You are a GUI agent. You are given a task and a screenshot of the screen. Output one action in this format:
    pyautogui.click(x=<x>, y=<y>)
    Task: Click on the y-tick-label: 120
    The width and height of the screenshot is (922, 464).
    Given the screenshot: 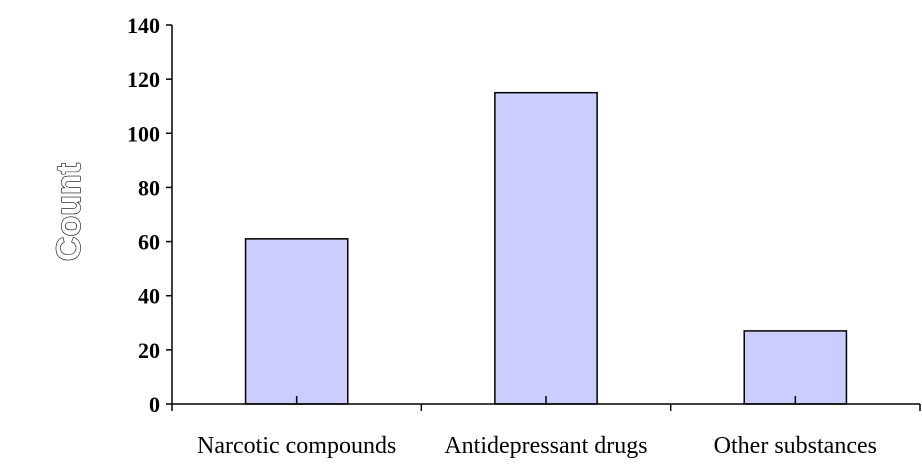 What is the action you would take?
    pyautogui.click(x=143, y=79)
    